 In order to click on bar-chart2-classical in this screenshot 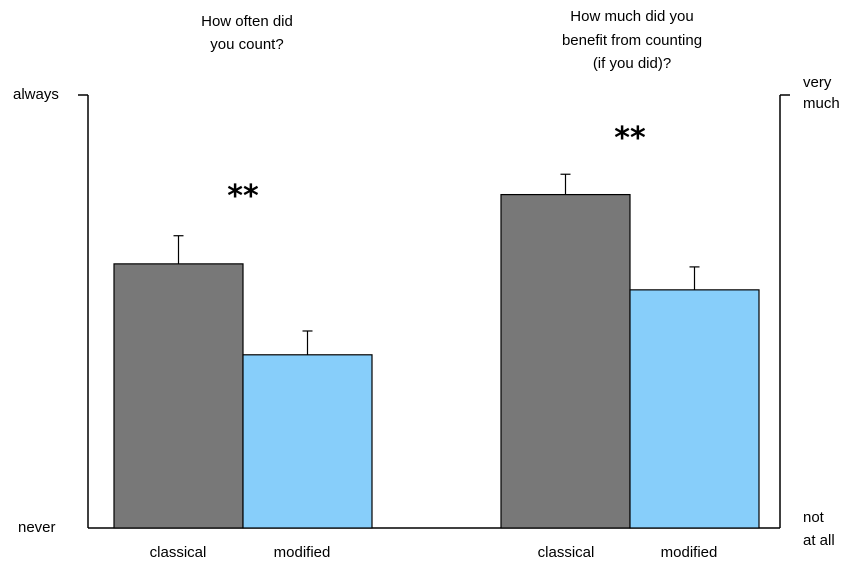, I will do `click(565, 361)`.